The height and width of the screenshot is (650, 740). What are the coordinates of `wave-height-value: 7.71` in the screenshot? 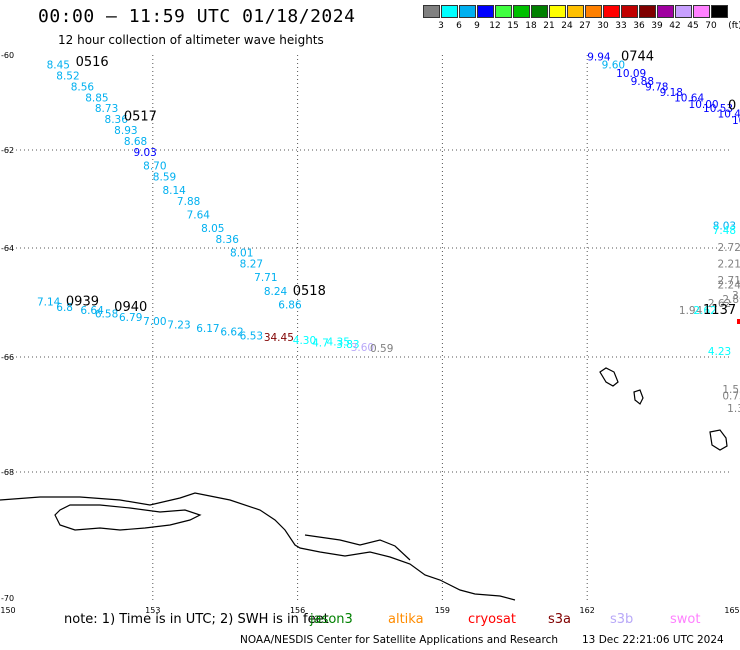 It's located at (265, 278).